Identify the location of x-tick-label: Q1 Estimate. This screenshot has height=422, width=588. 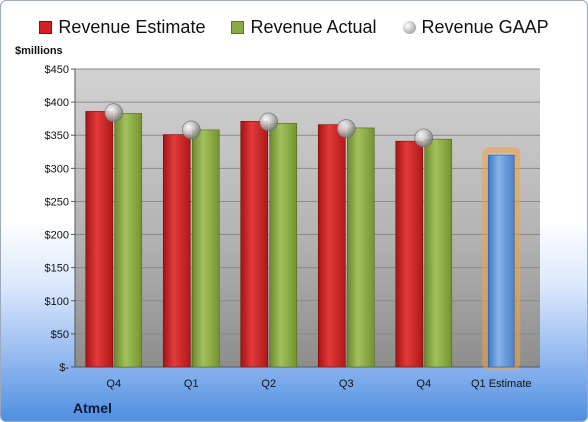
(501, 384).